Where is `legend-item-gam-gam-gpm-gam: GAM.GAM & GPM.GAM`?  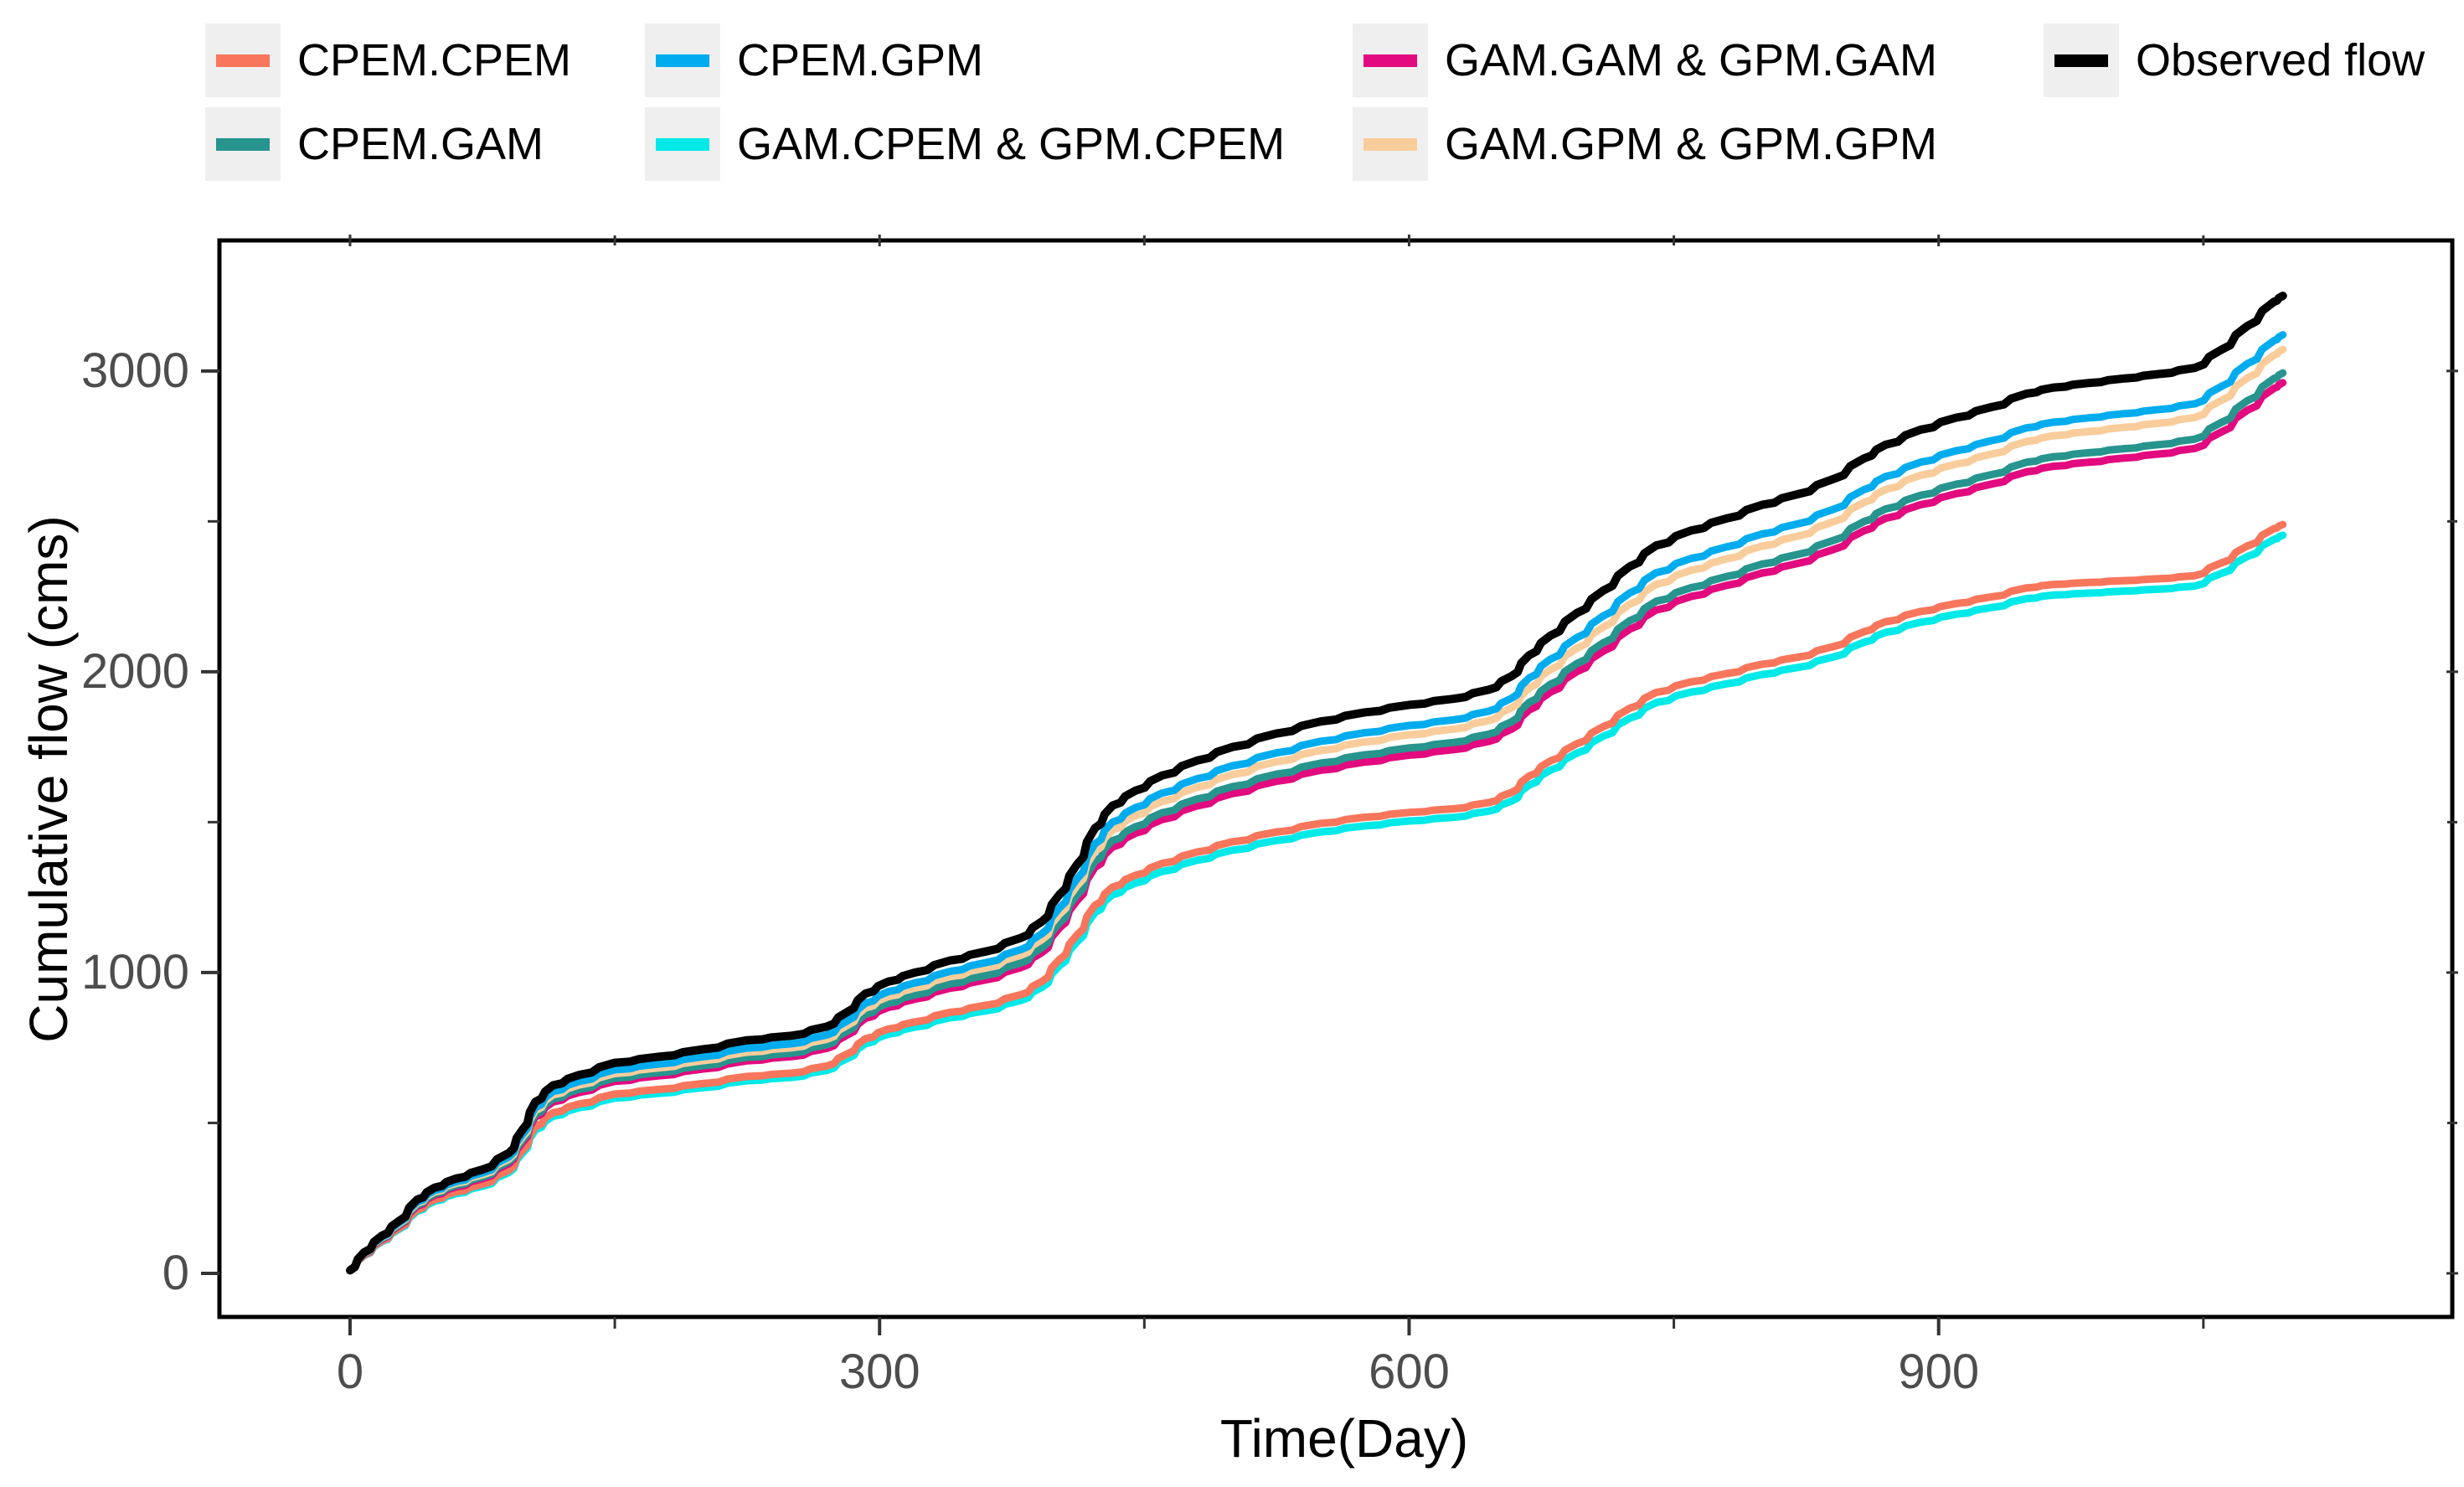
legend-item-gam-gam-gpm-gam: GAM.GAM & GPM.GAM is located at coordinates (1645, 60).